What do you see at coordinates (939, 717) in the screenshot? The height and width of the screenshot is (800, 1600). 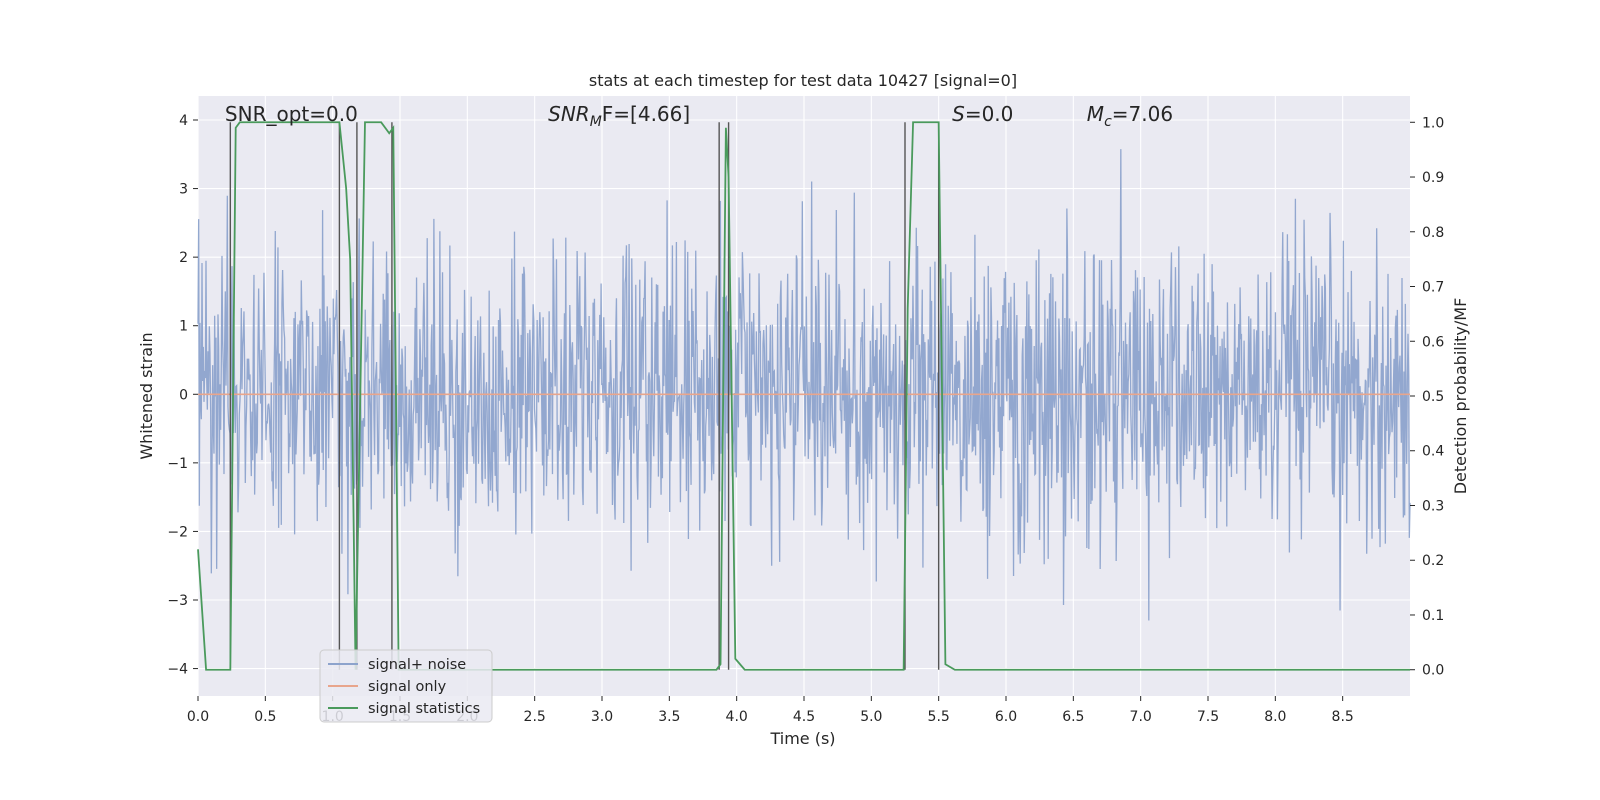 I see `x-tick-label: 5.5` at bounding box center [939, 717].